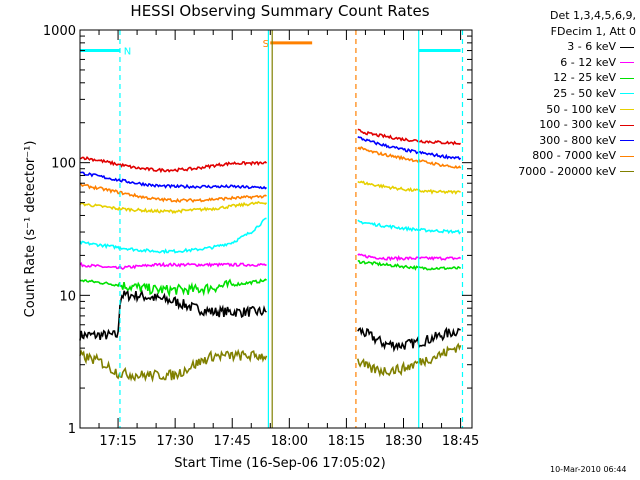 The height and width of the screenshot is (480, 640). What do you see at coordinates (584, 93) in the screenshot?
I see `legend-item-label: 25 - 50 keV` at bounding box center [584, 93].